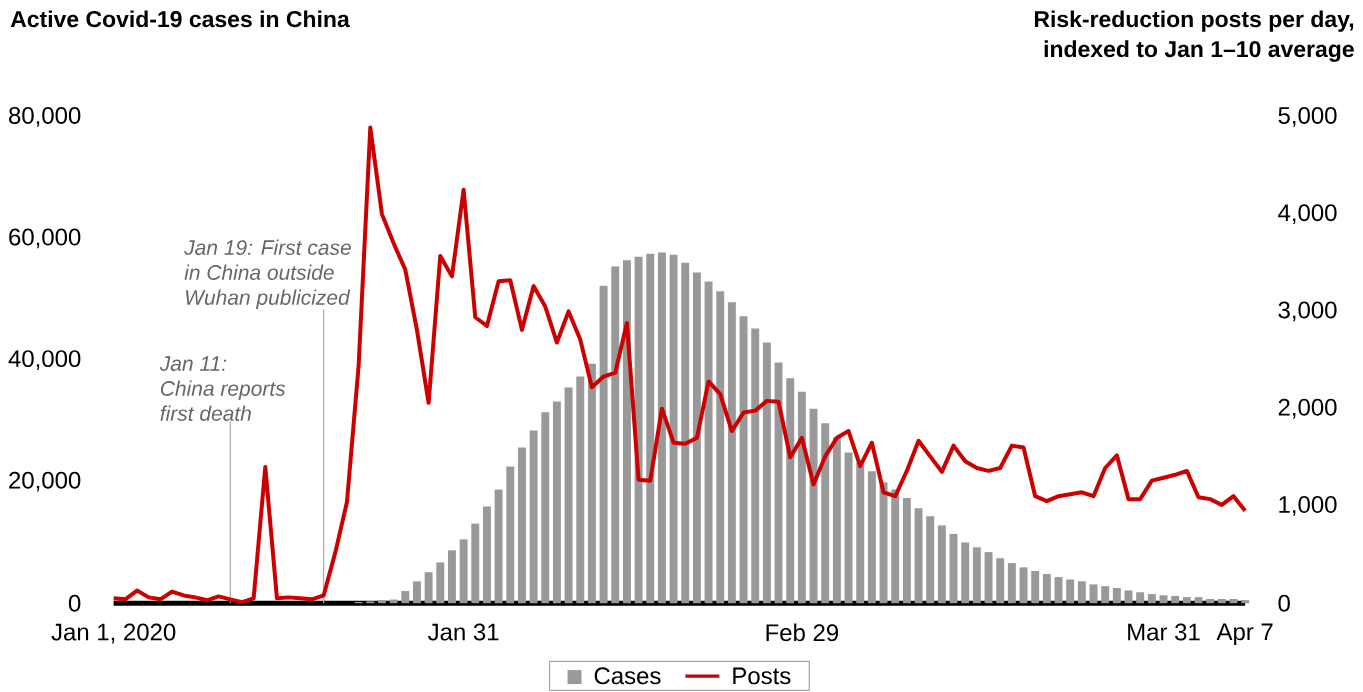 The image size is (1363, 692). Describe the element at coordinates (1307, 311) in the screenshot. I see `y2-tick-label: 3,000` at that location.